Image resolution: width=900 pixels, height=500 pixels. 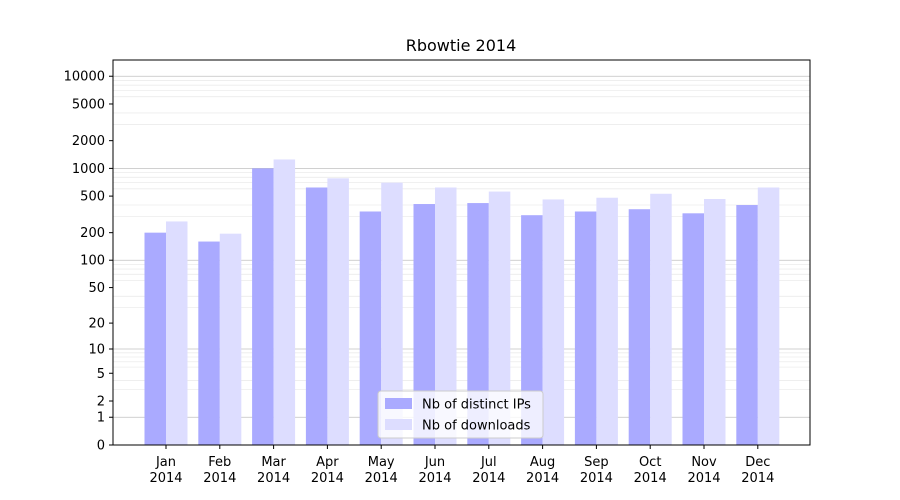 I want to click on x-tick-label-month: Jun, so click(x=434, y=462).